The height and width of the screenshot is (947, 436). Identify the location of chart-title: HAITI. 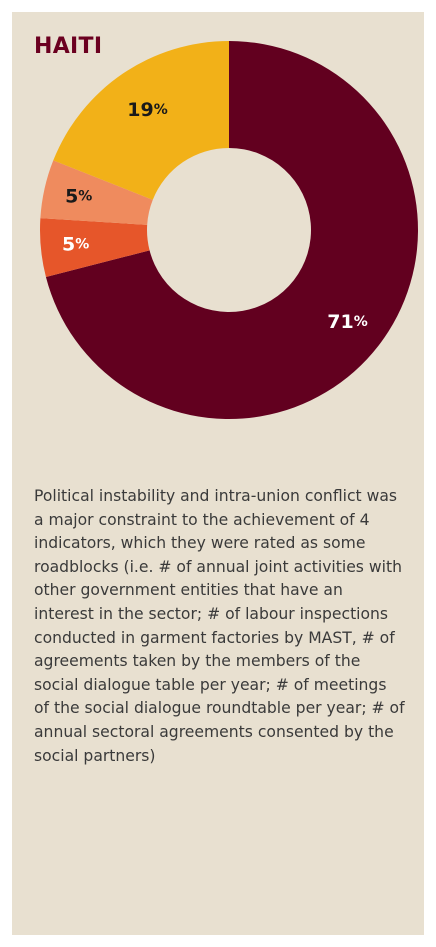
(68, 46).